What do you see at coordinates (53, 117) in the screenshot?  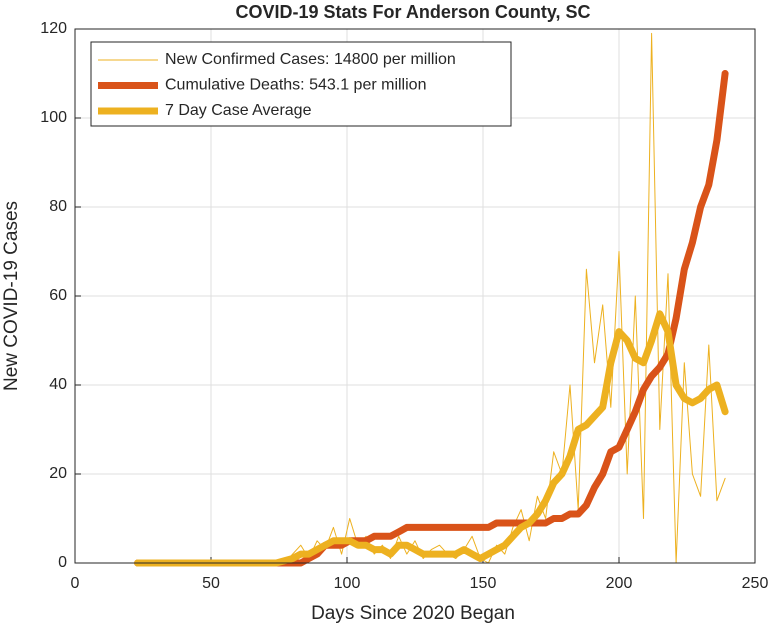 I see `y-tick-label: 100` at bounding box center [53, 117].